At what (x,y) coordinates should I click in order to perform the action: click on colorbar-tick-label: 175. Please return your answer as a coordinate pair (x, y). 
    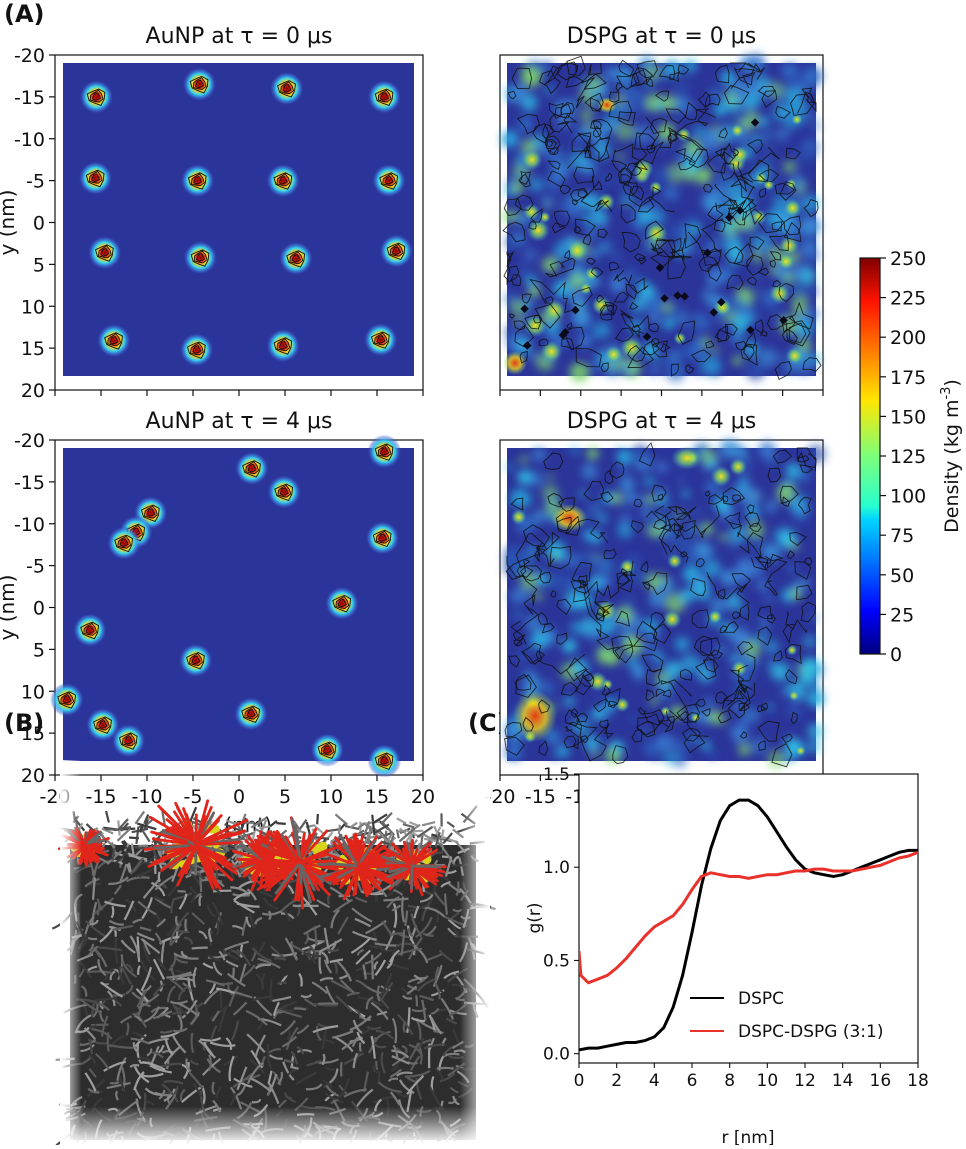
    Looking at the image, I should click on (908, 378).